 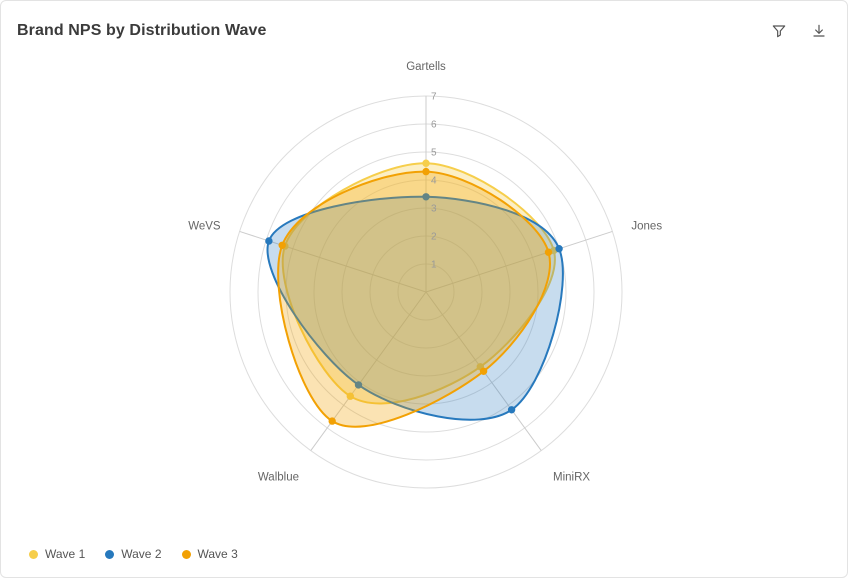 I want to click on chart-legend: Wave 1 Wave 2 Wave 3, so click(x=133, y=554).